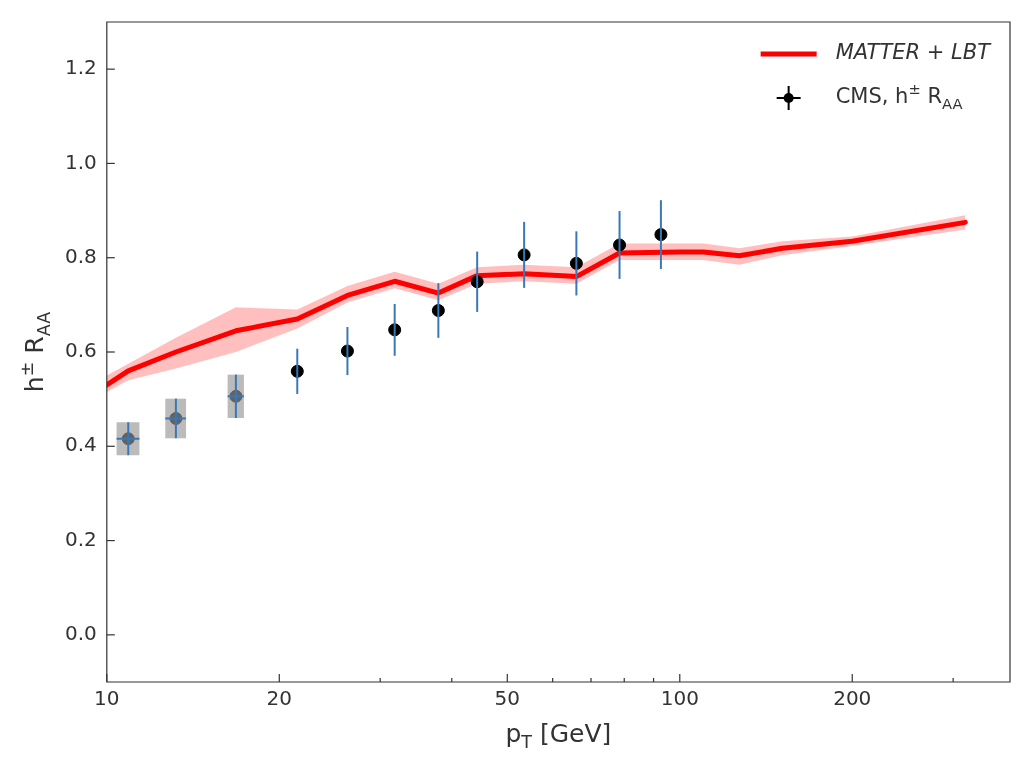 Image resolution: width=1017 pixels, height=763 pixels. Describe the element at coordinates (35, 352) in the screenshot. I see `y-axis-title: h± RAA` at that location.